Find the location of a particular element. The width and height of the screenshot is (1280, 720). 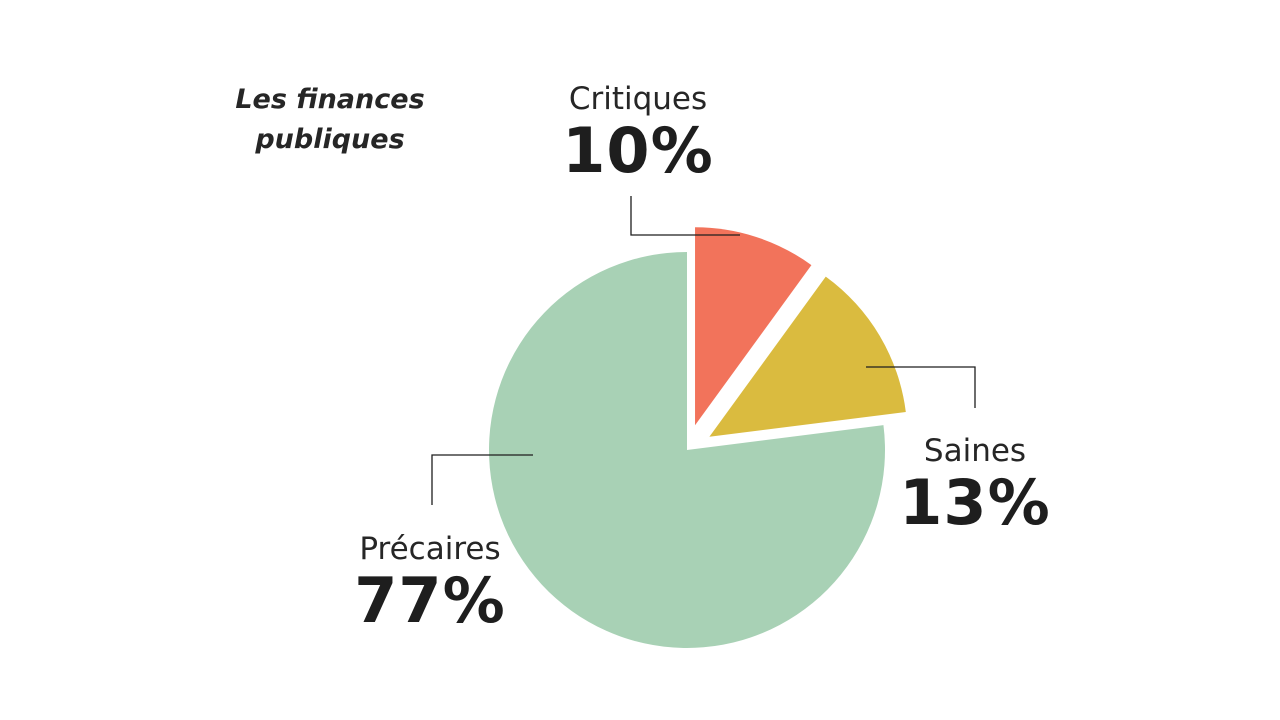

label-critiques: Critiques 10% is located at coordinates (638, 132).